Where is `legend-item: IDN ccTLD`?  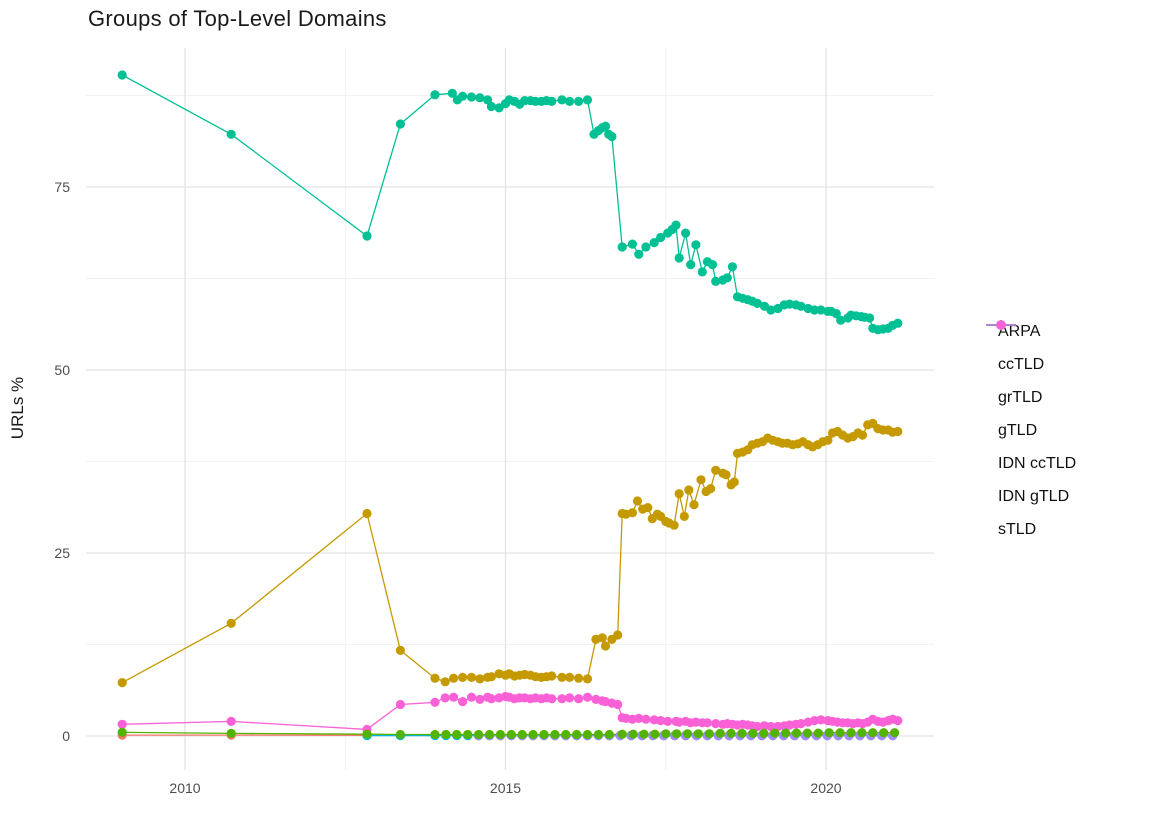 legend-item: IDN ccTLD is located at coordinates (1031, 400).